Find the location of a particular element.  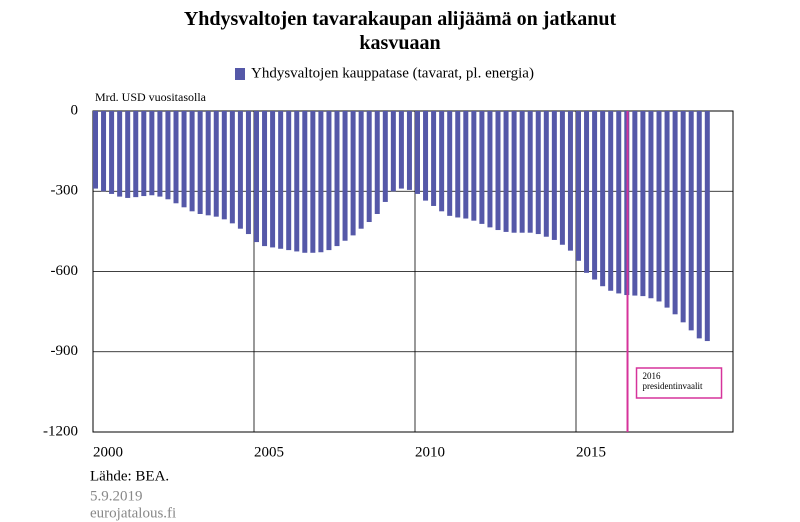

annotation-box is located at coordinates (679, 383).